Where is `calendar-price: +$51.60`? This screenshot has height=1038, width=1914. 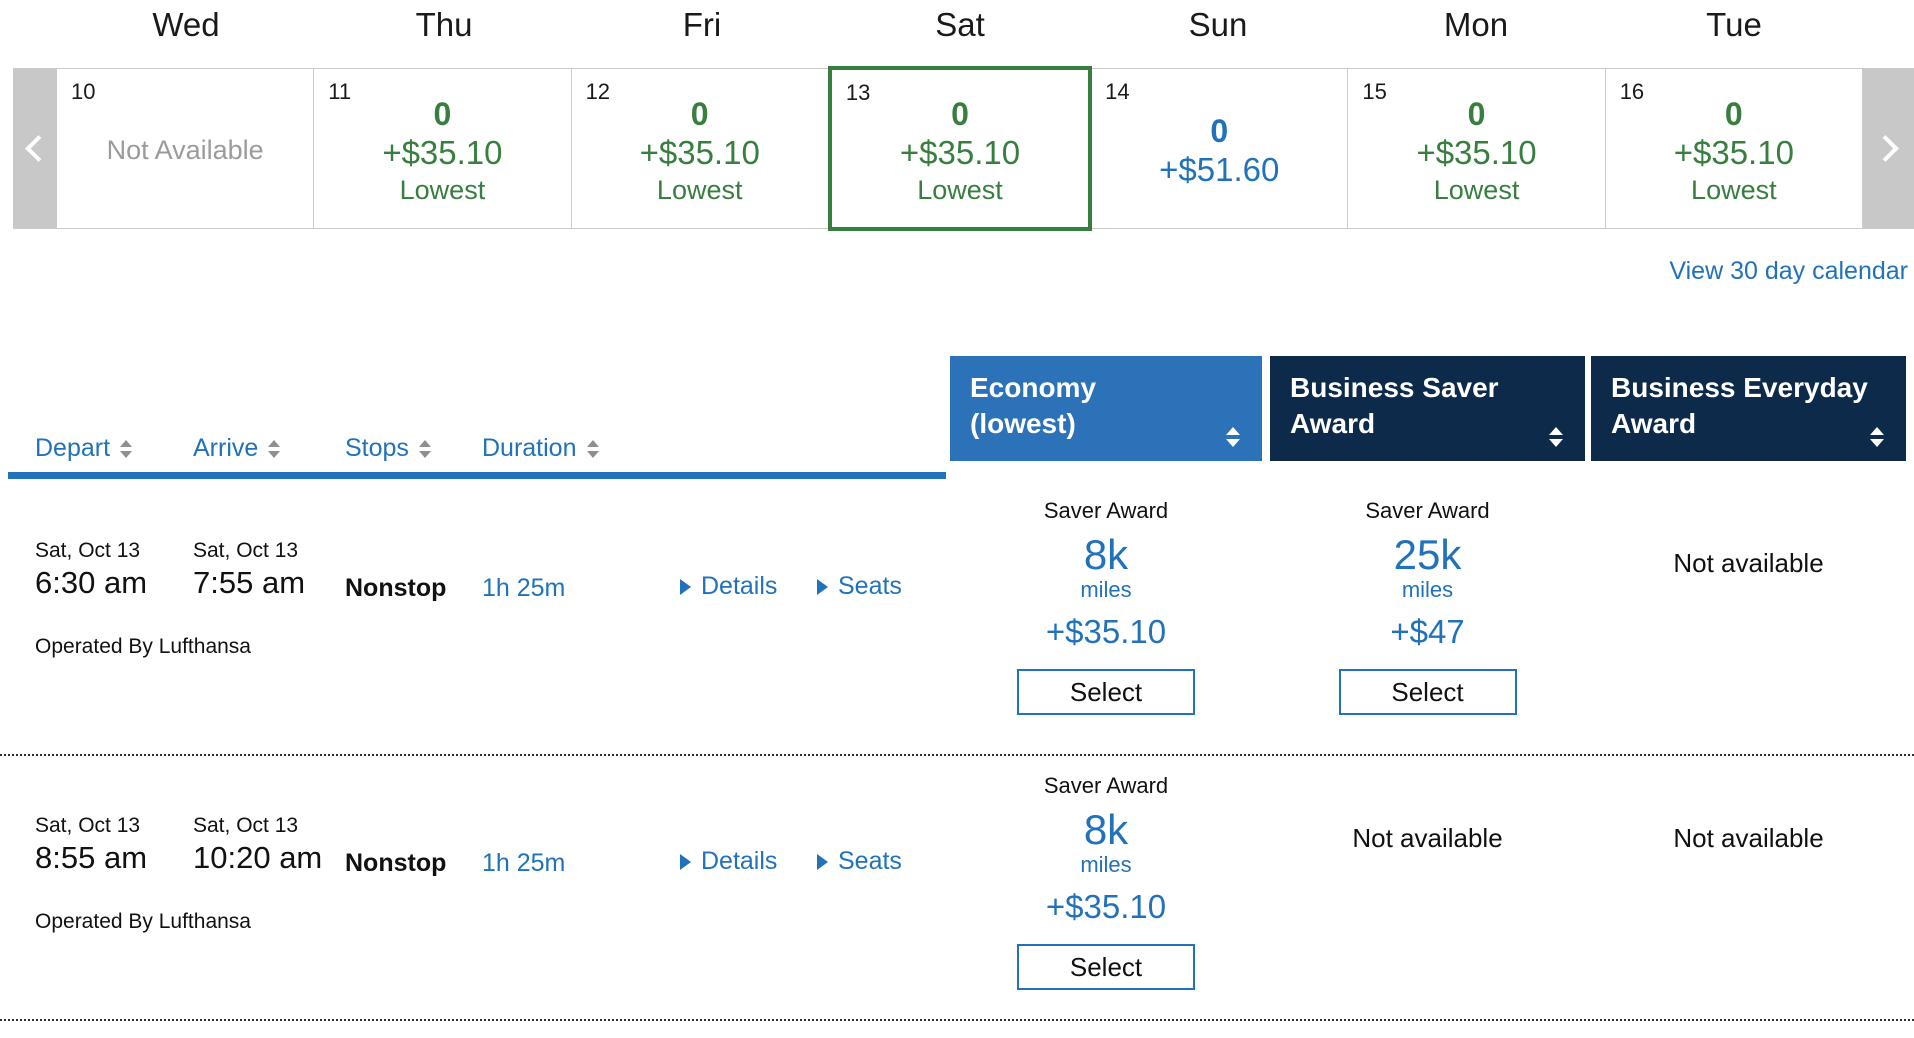 calendar-price: +$51.60 is located at coordinates (1219, 169).